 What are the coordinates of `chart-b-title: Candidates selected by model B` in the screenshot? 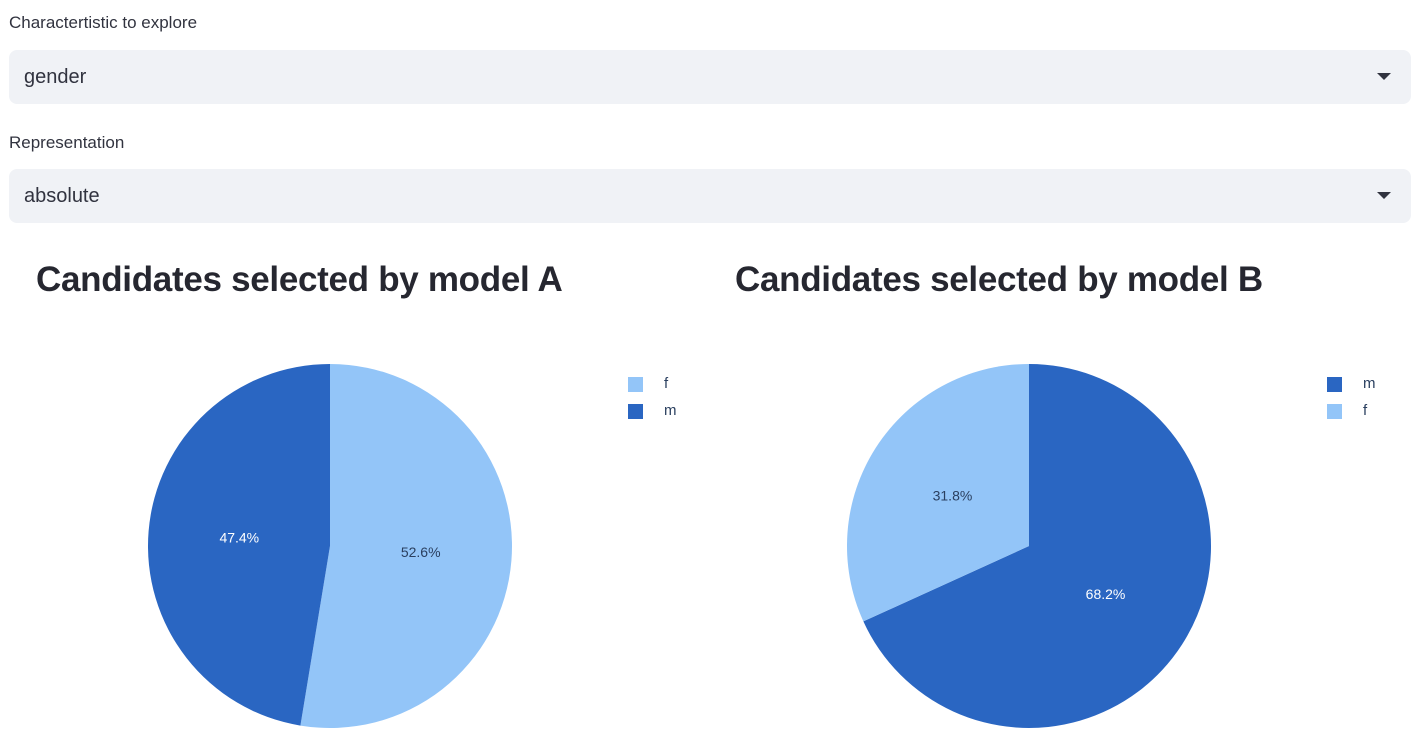 It's located at (999, 279).